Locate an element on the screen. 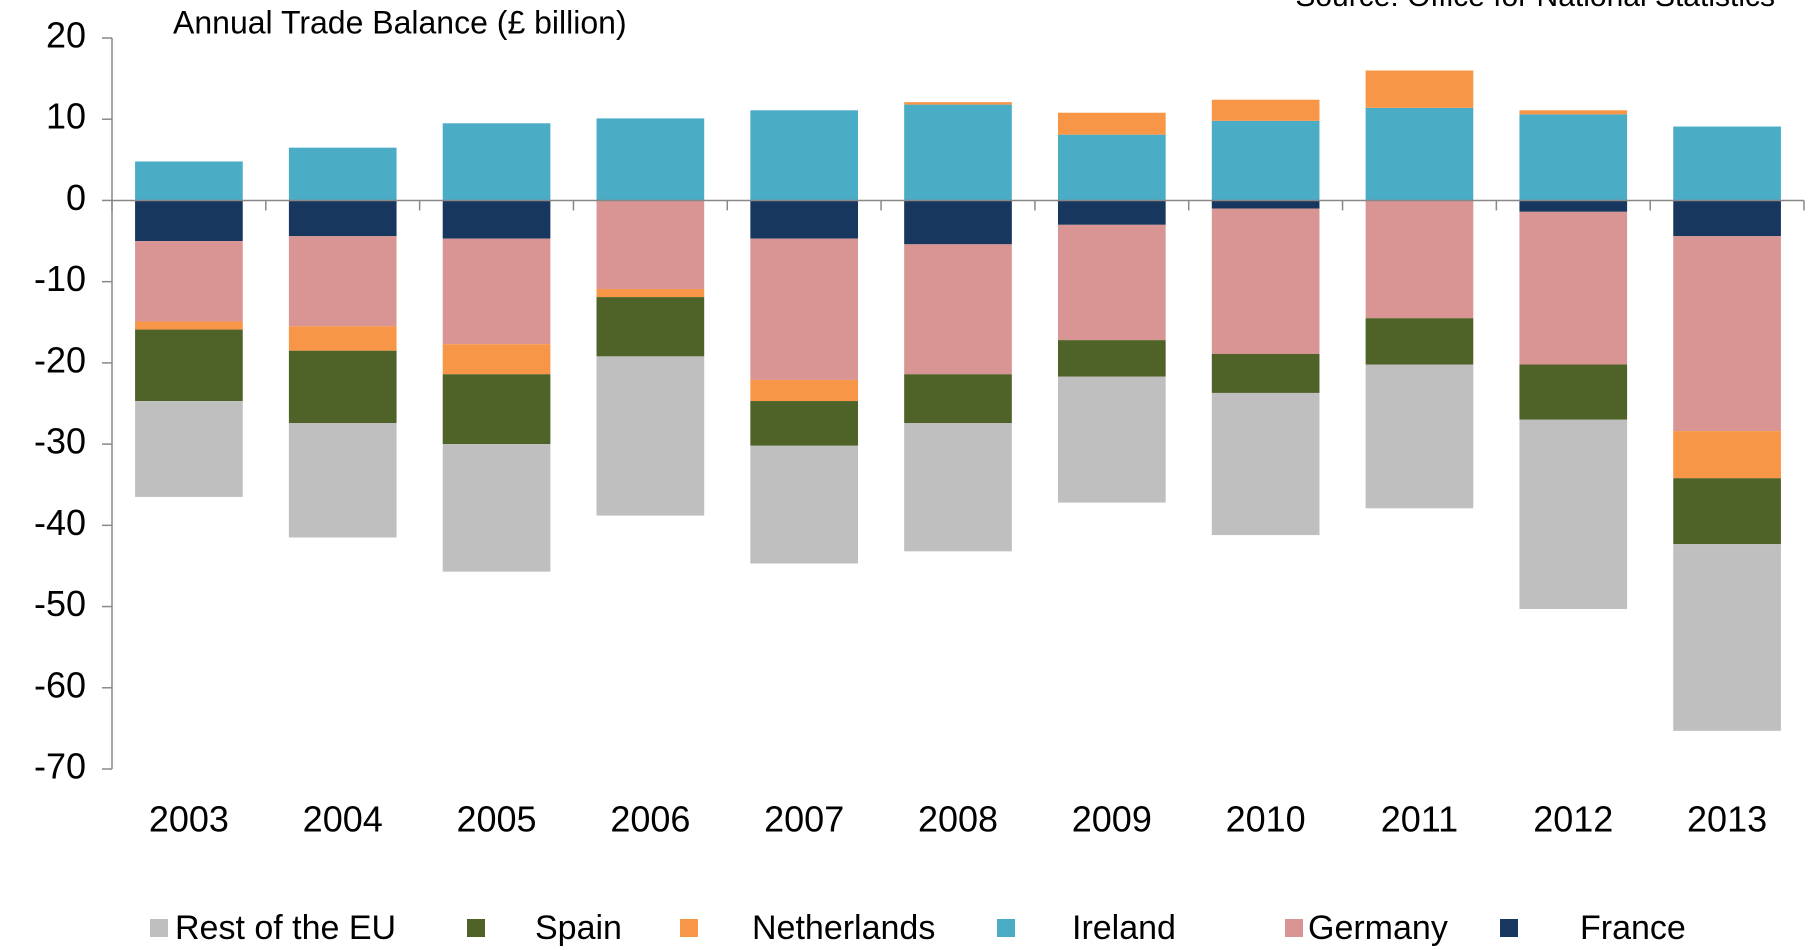 Image resolution: width=1808 pixels, height=950 pixels. y-tick-label: -40 is located at coordinates (60, 522).